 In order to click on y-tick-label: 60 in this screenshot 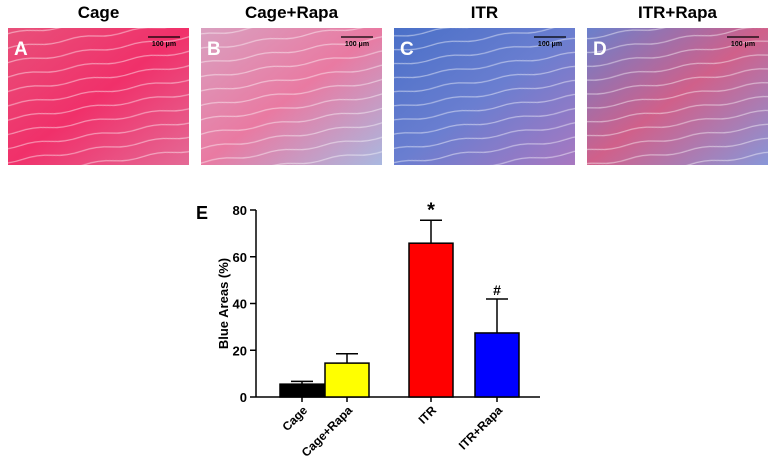, I will do `click(240, 257)`.